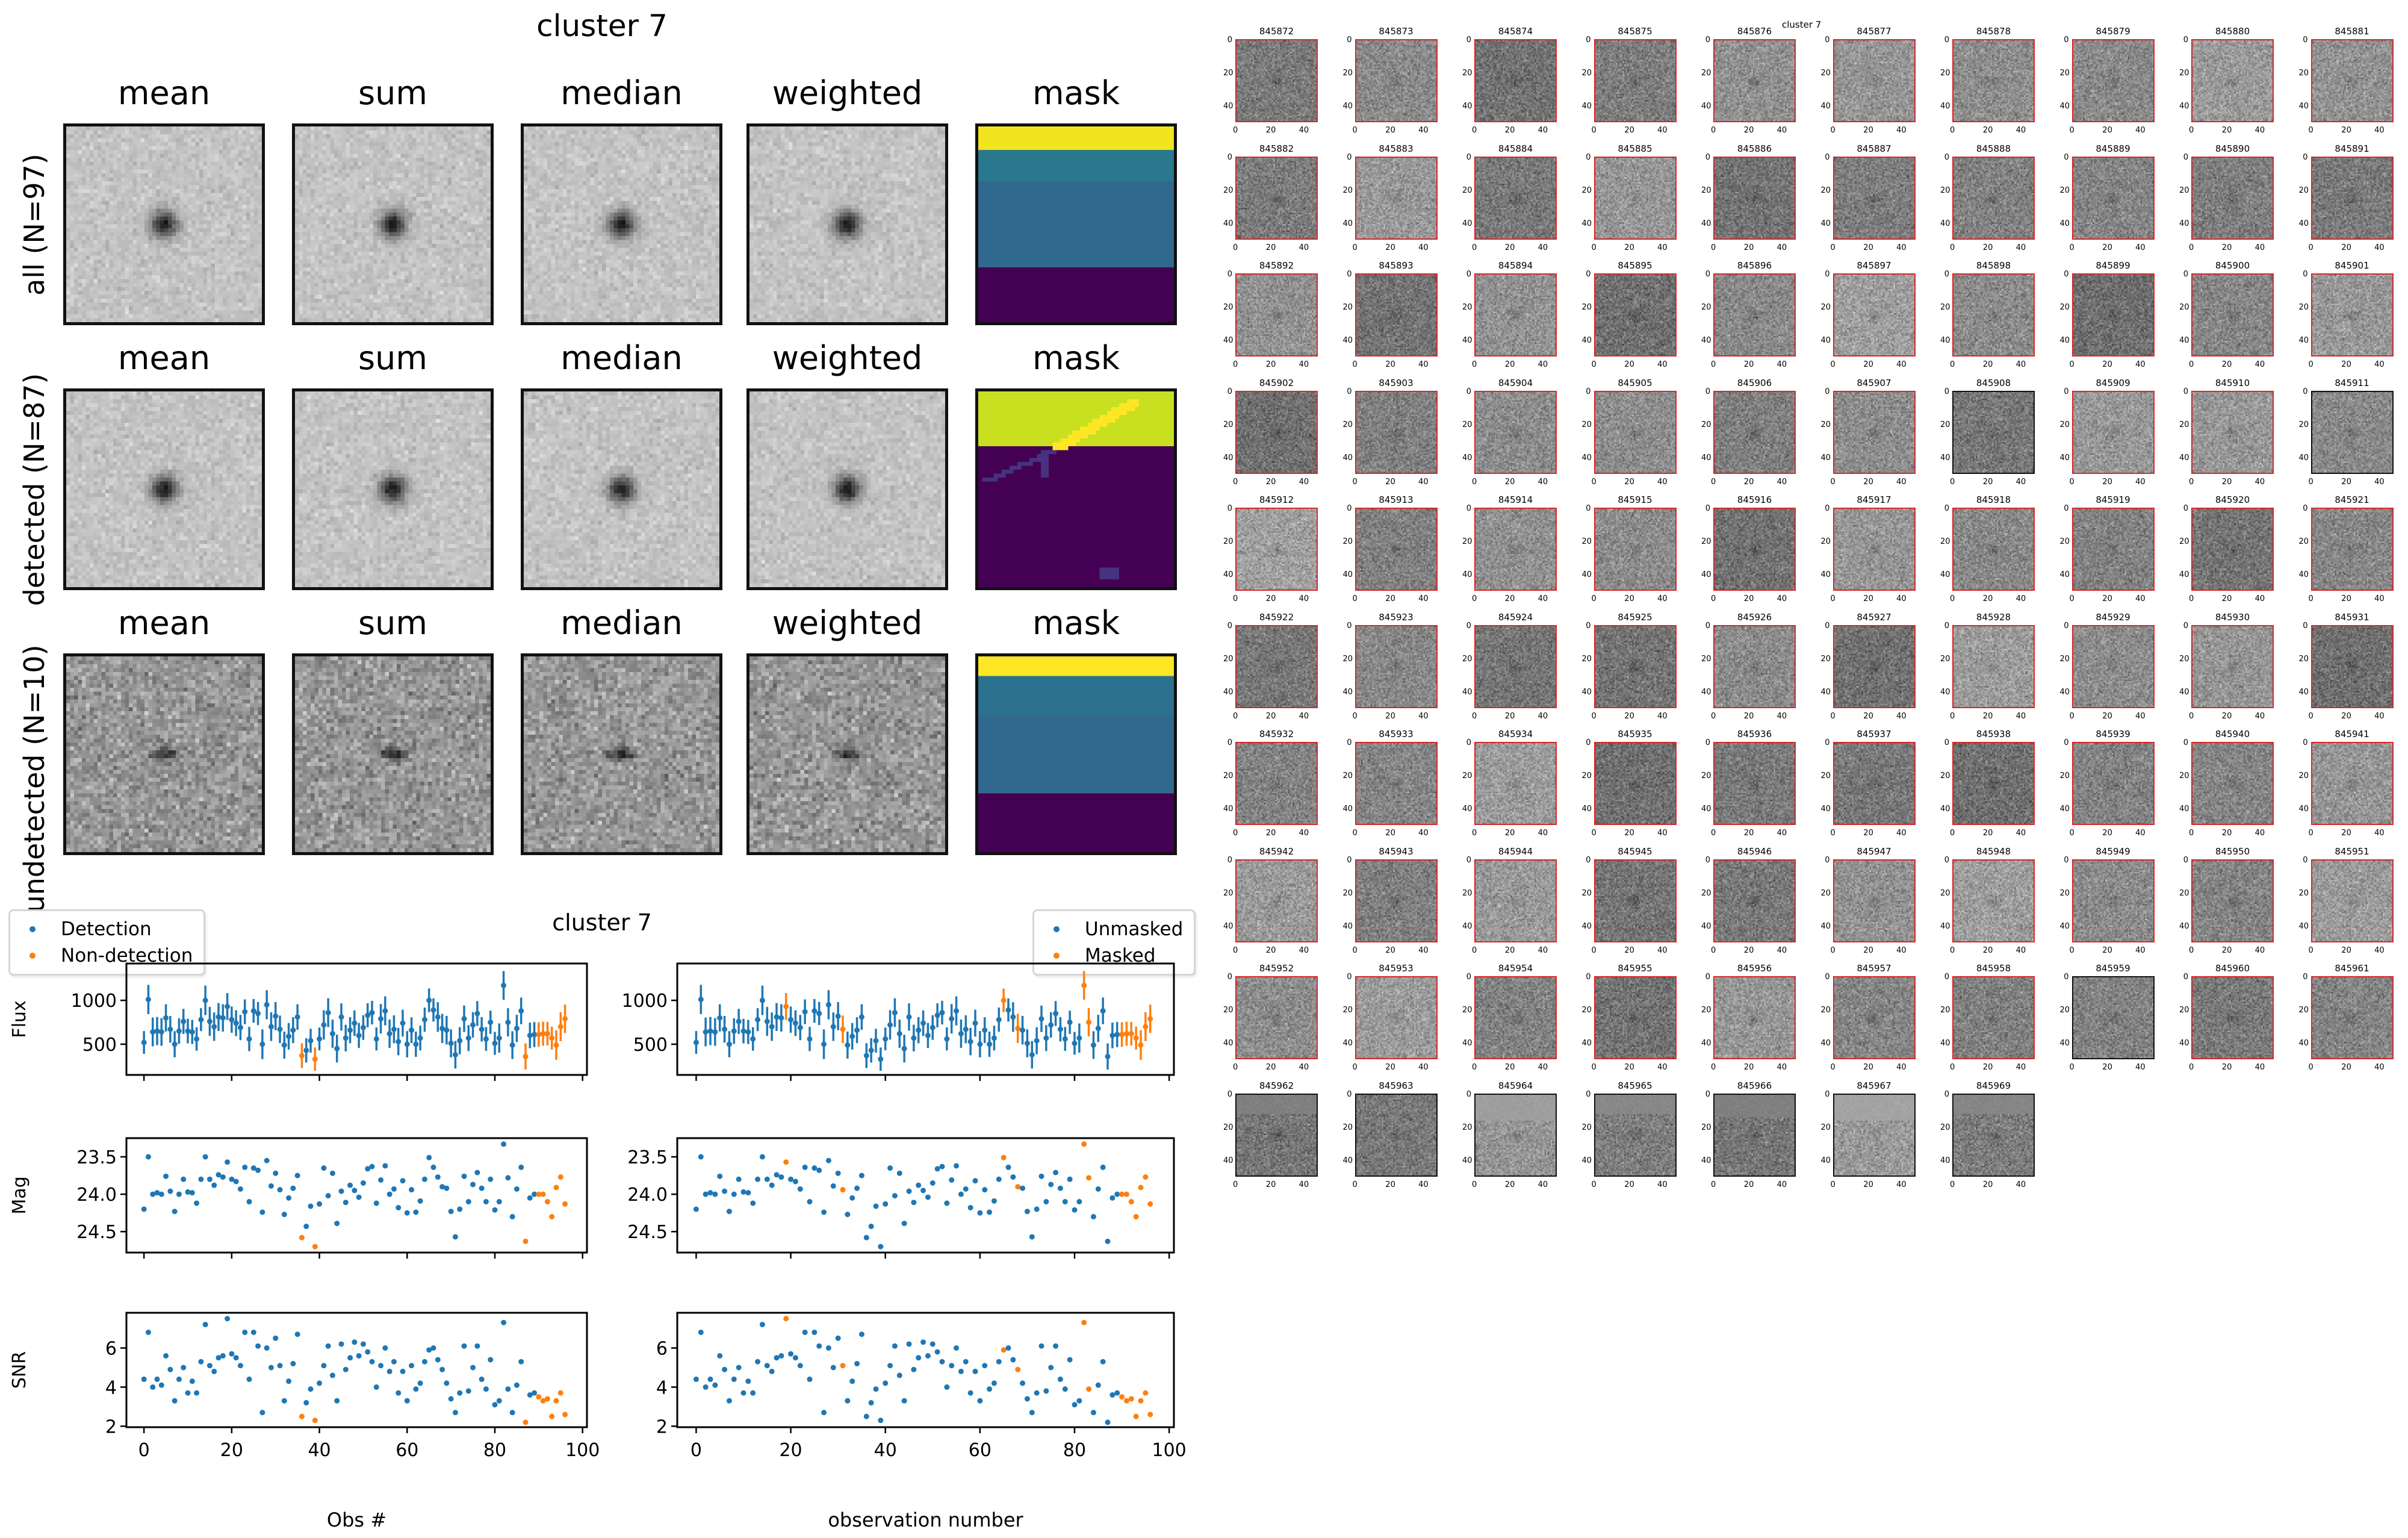 The height and width of the screenshot is (1538, 2408). Describe the element at coordinates (1870, 551) in the screenshot. I see `thumbnail: 845917 0 0 20 20 40 40` at that location.